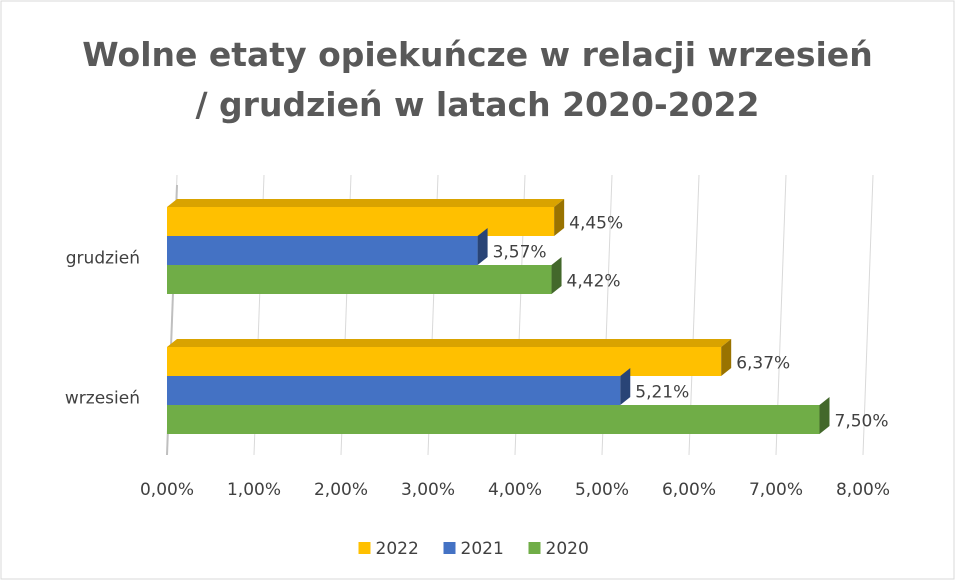 The image size is (955, 580). Describe the element at coordinates (397, 549) in the screenshot. I see `legend-label: 2022` at that location.